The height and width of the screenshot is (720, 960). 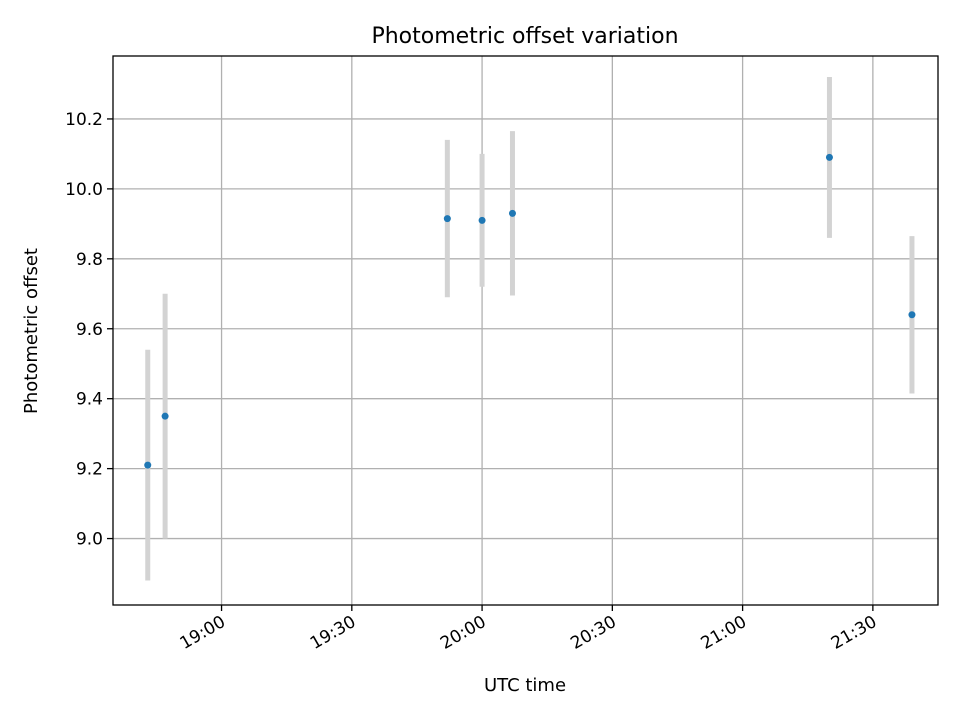 I want to click on x-axis-ticks: 19:00 19:30 20:00 20:30 21:00 21:30, so click(x=528, y=629).